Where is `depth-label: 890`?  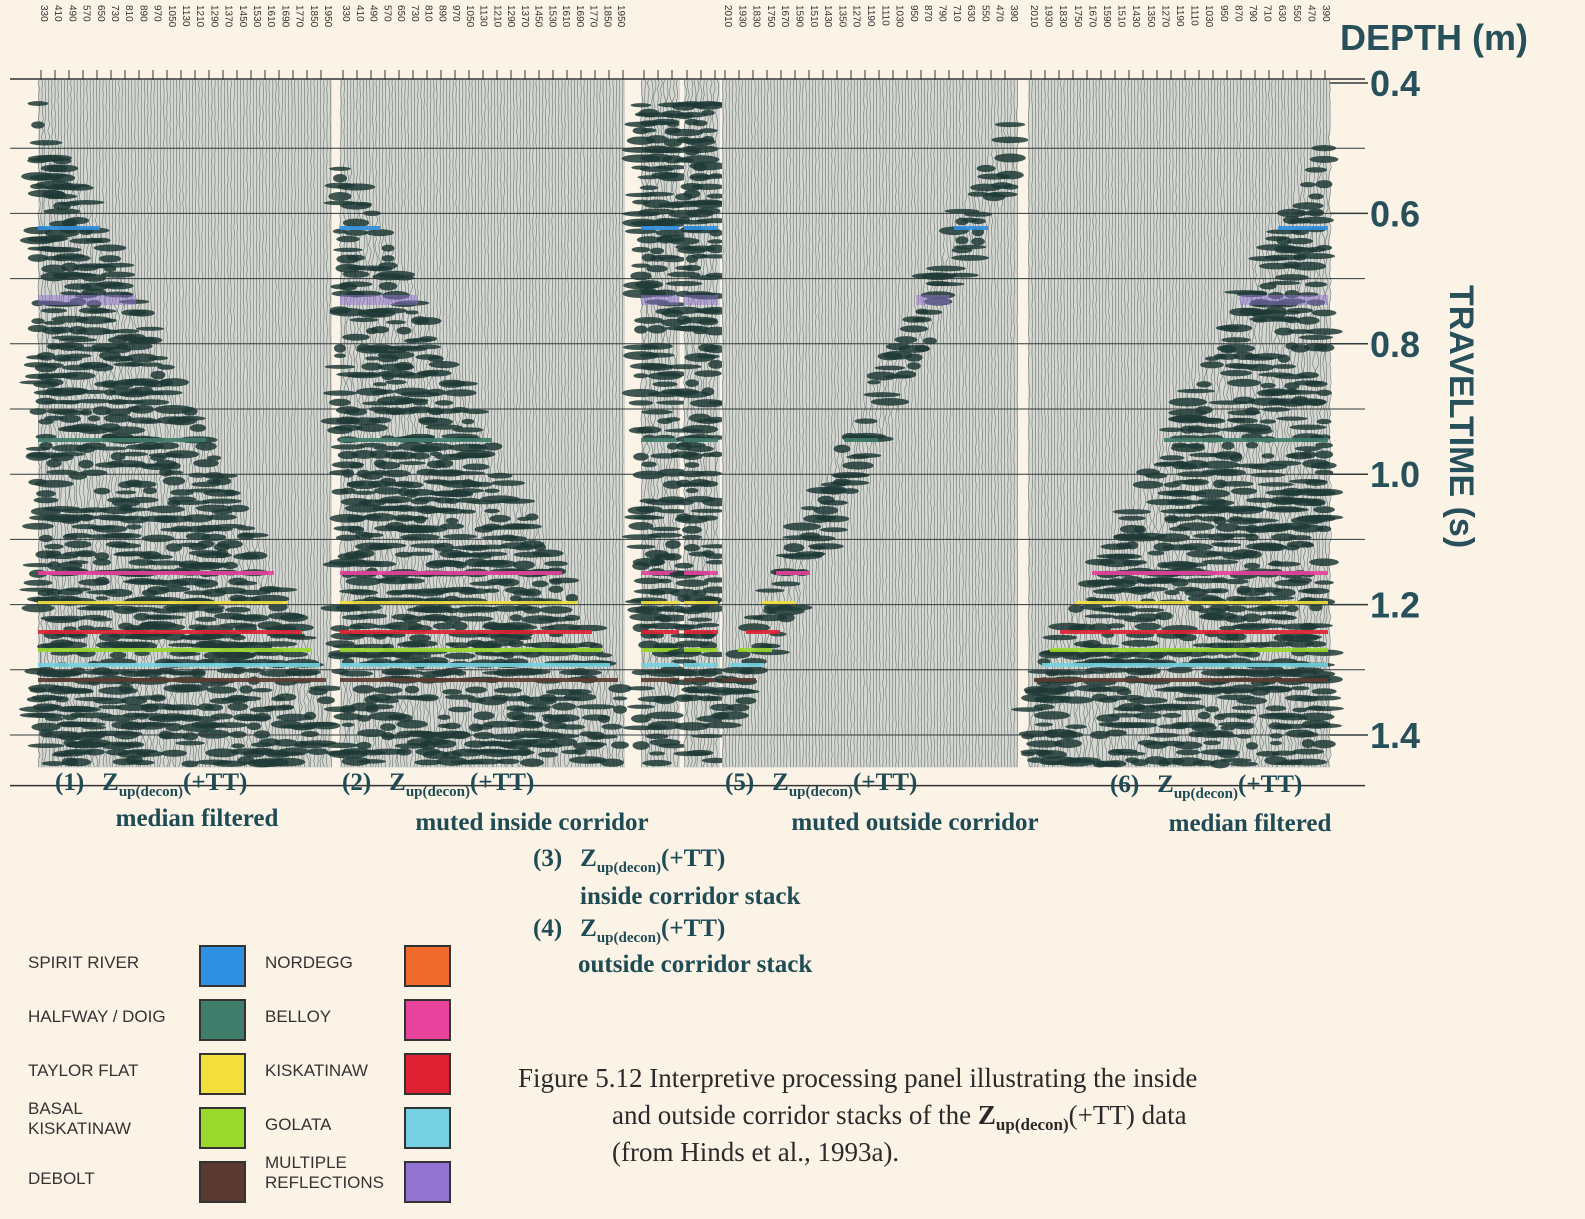 depth-label: 890 is located at coordinates (441, 13).